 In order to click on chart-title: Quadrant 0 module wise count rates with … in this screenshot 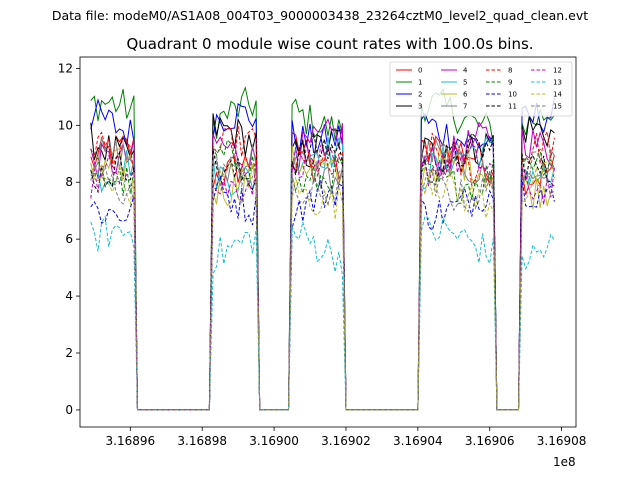, I will do `click(329, 44)`.